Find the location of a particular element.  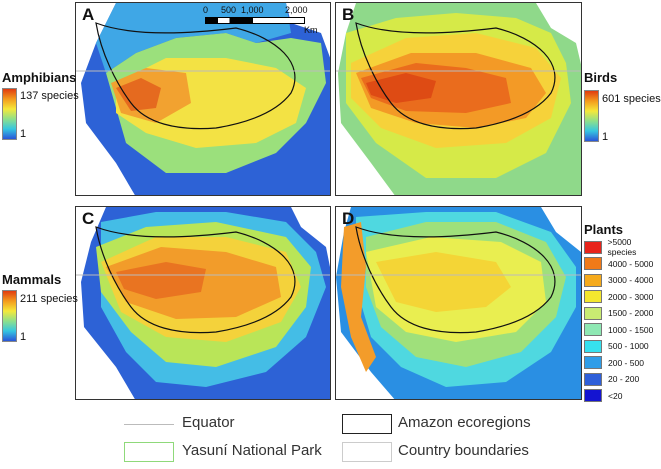

ecoregions-symbol is located at coordinates (367, 424).